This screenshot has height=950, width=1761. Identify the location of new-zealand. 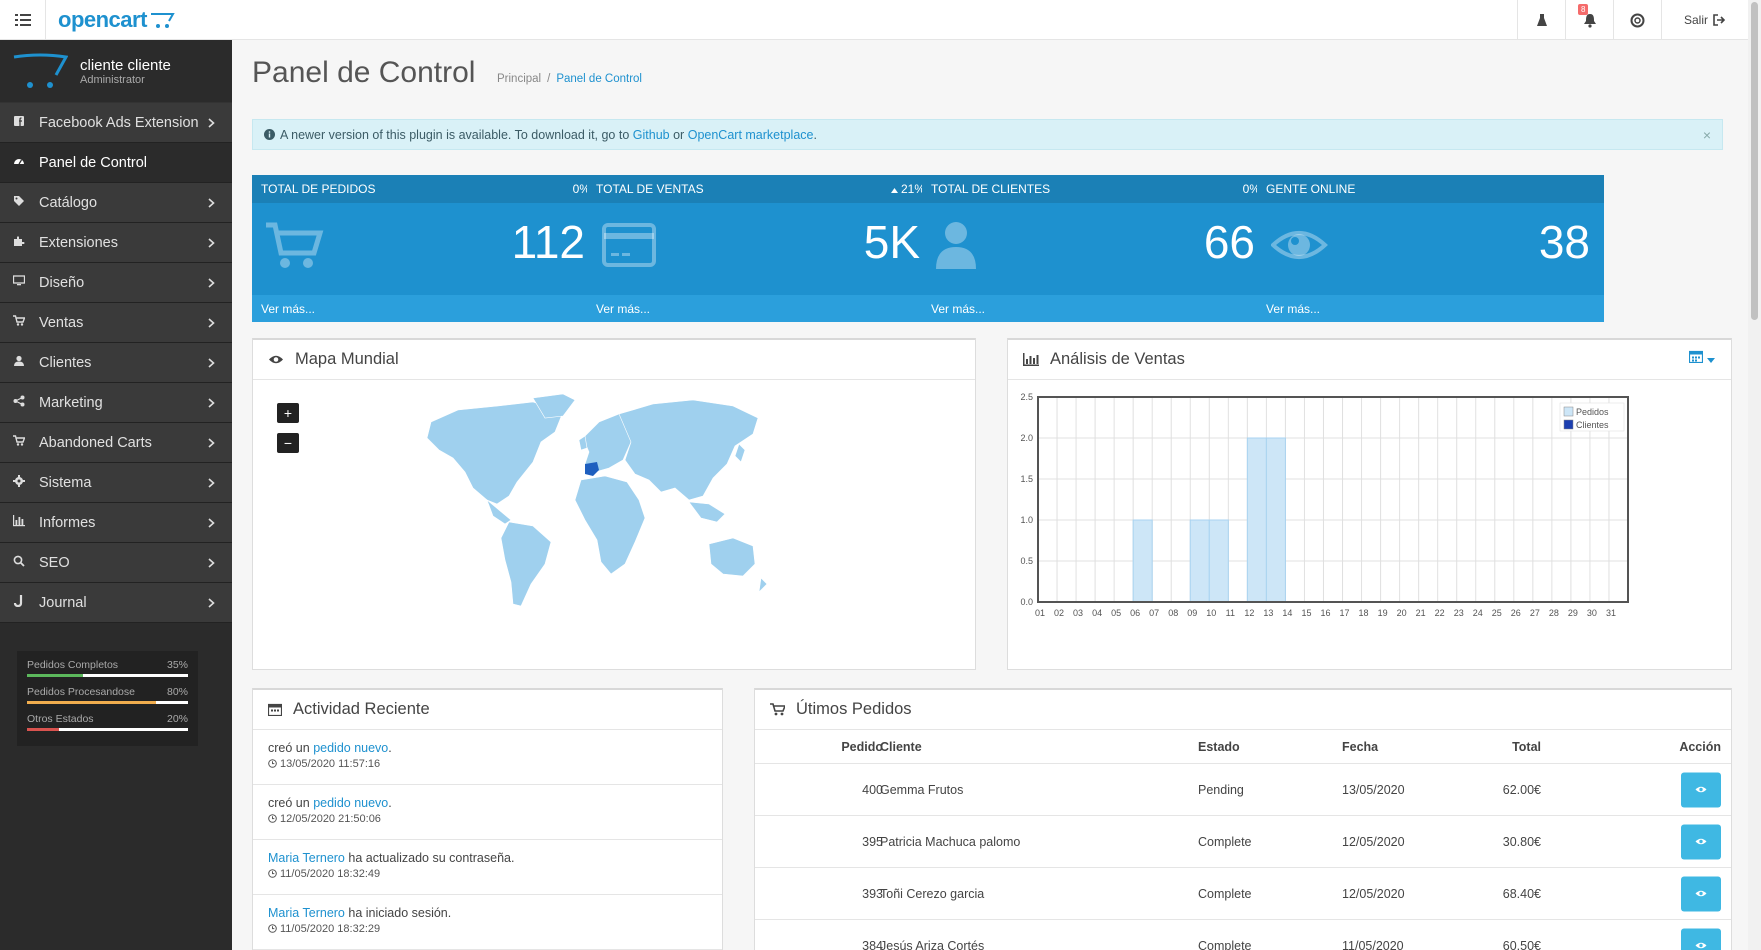
(763, 585).